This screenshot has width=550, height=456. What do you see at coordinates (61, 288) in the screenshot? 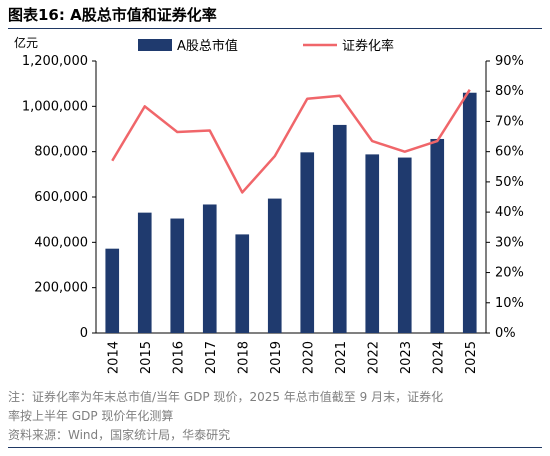
I see `left-tick-label: 200,000` at bounding box center [61, 288].